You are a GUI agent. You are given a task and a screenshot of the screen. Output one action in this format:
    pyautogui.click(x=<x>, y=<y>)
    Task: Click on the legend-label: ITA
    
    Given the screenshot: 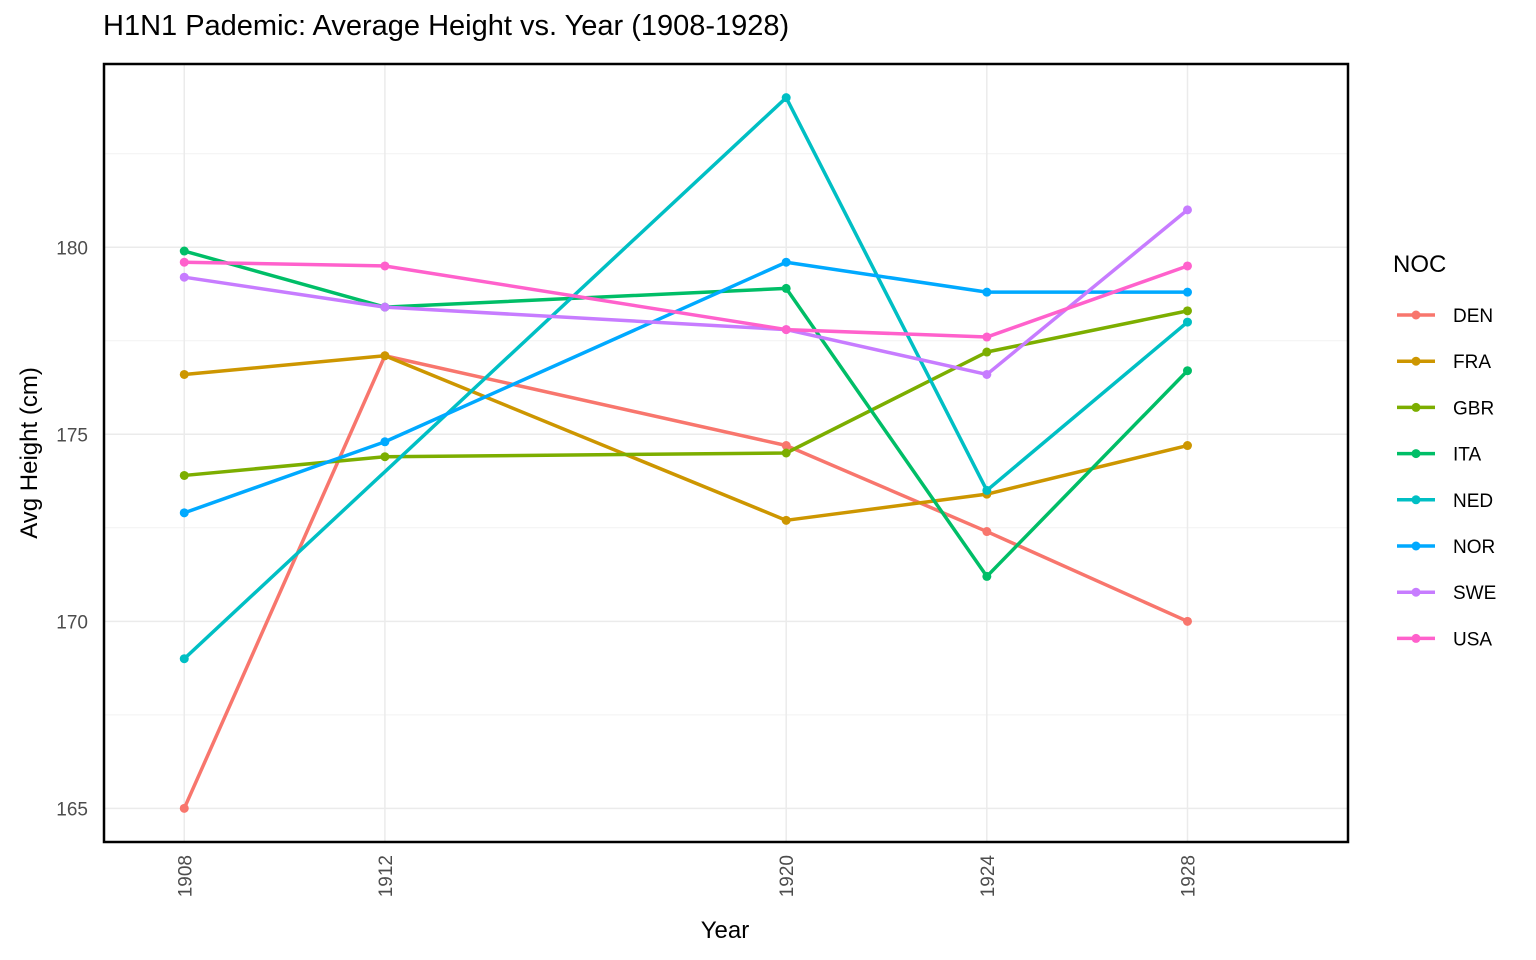 What is the action you would take?
    pyautogui.click(x=1467, y=455)
    